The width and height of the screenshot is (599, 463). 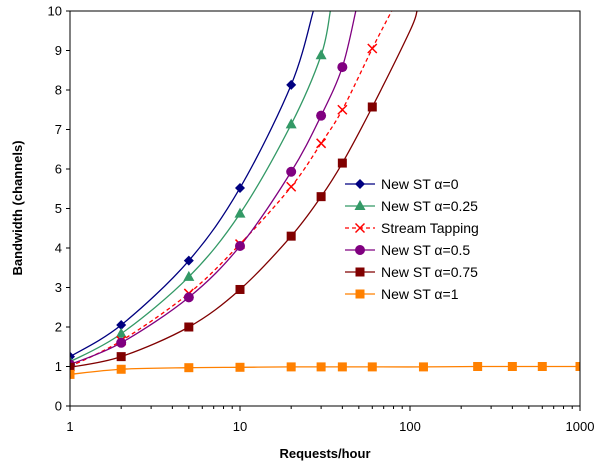 What do you see at coordinates (58, 248) in the screenshot?
I see `y-tick-label: 4` at bounding box center [58, 248].